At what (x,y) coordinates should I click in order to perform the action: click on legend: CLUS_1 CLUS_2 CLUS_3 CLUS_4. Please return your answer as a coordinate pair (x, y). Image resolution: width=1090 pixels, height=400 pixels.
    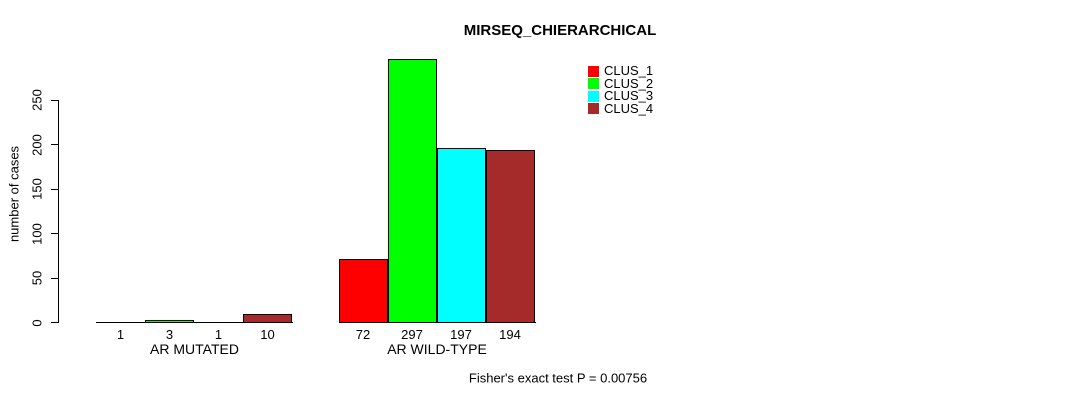
    Looking at the image, I should click on (621, 89).